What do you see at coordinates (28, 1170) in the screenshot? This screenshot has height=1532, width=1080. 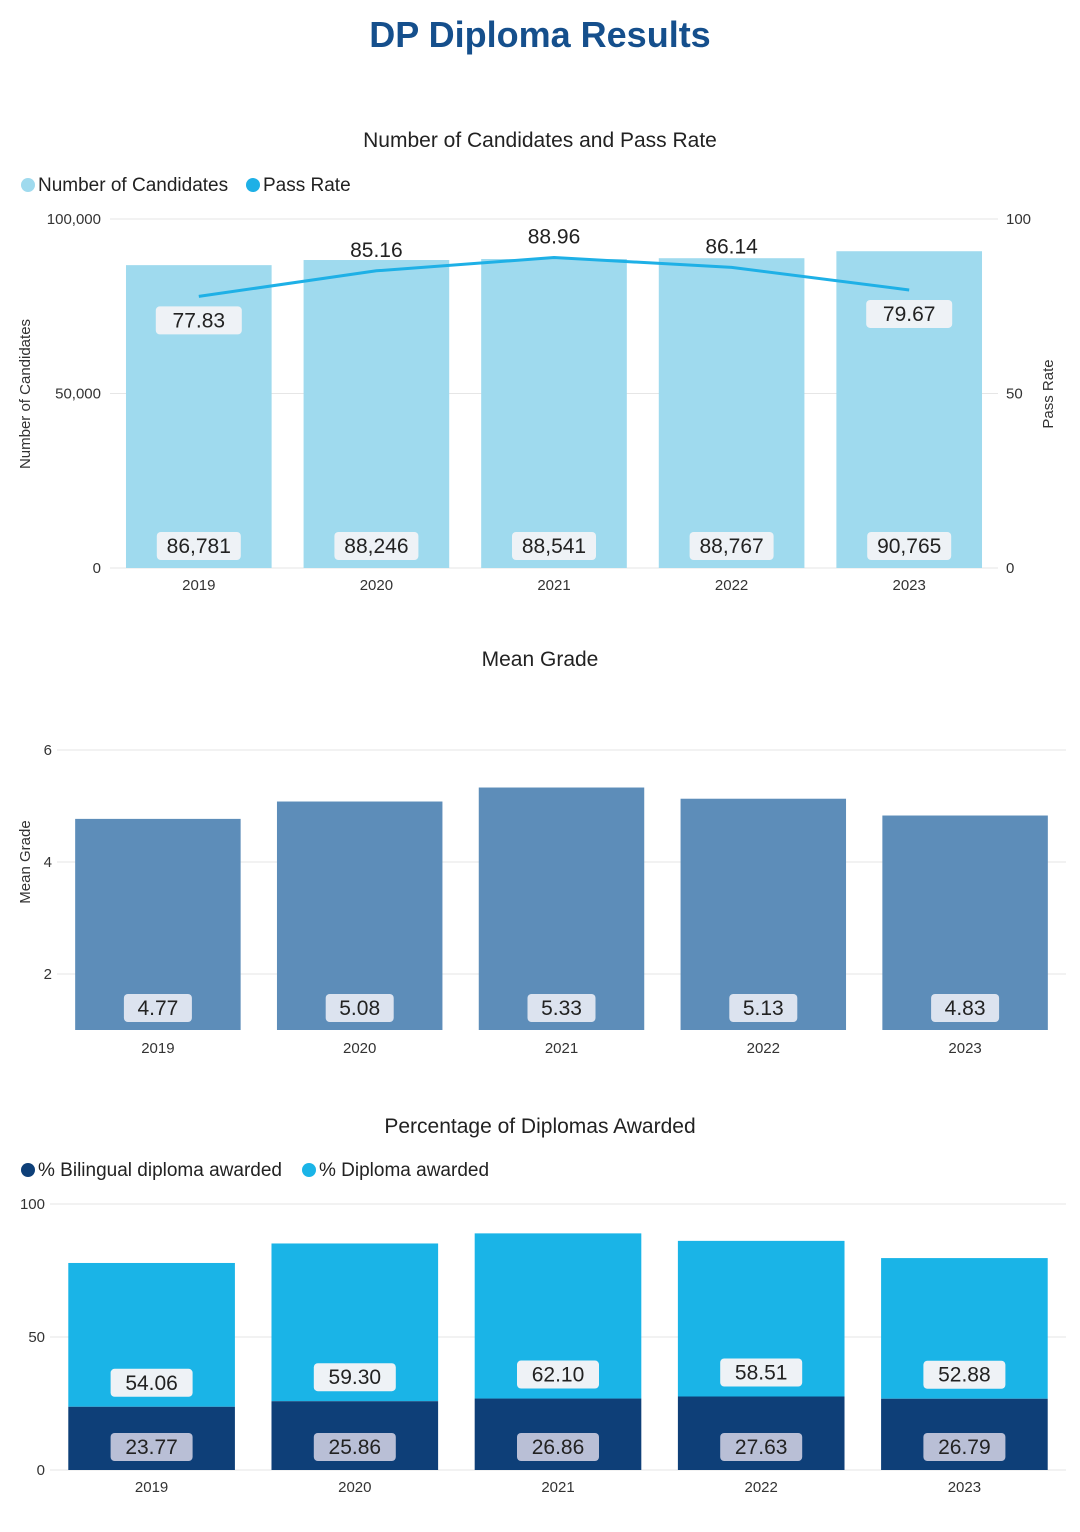 I see `legend-bilingual-swatch` at bounding box center [28, 1170].